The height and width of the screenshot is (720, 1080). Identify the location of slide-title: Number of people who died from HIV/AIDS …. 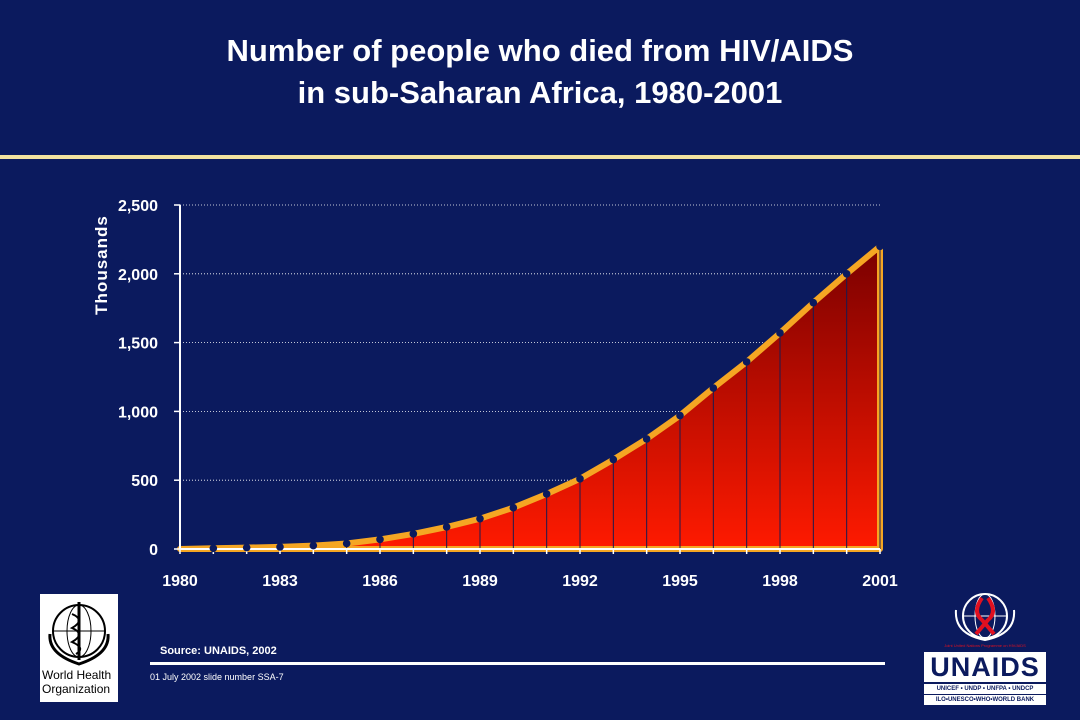
(540, 72).